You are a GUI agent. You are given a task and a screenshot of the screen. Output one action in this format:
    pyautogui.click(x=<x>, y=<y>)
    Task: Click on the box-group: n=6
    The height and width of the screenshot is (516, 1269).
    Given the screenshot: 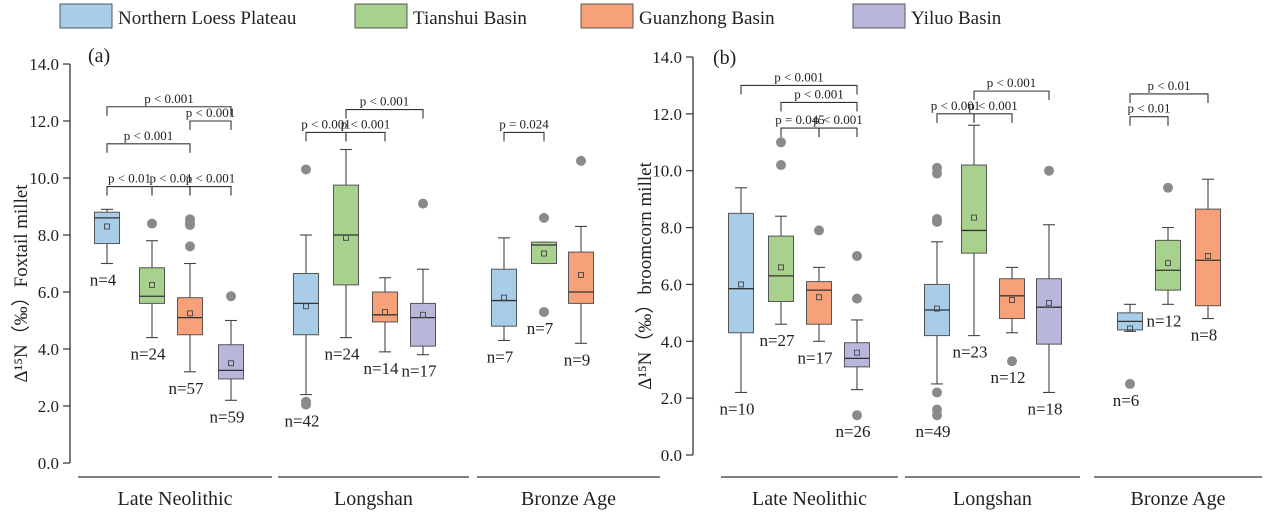 What is the action you would take?
    pyautogui.click(x=1128, y=356)
    